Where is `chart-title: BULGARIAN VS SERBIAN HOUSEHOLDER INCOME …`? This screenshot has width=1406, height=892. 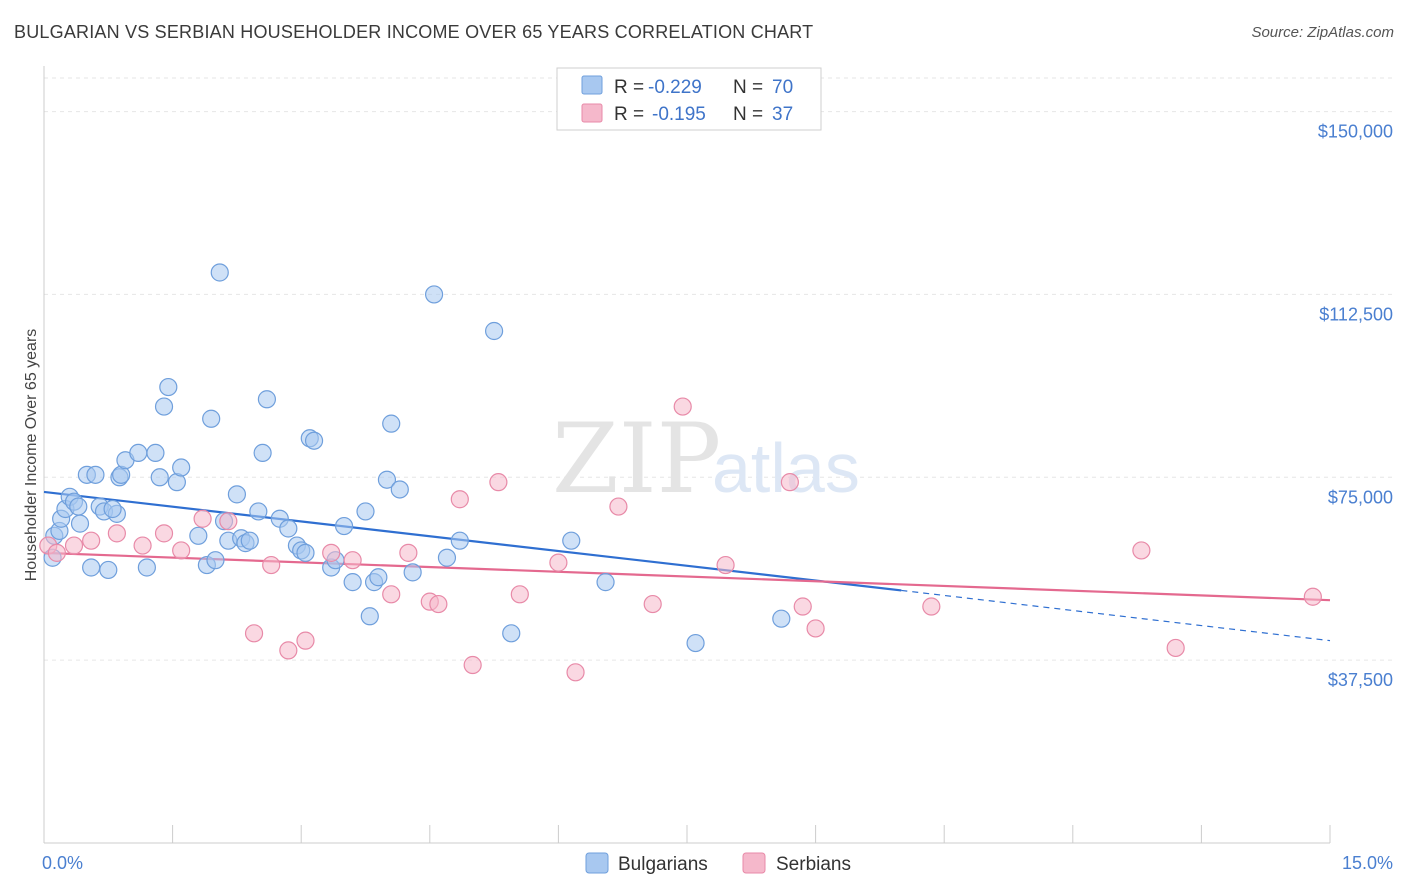
chart-title: BULGARIAN VS SERBIAN HOUSEHOLDER INCOME … is located at coordinates (414, 32).